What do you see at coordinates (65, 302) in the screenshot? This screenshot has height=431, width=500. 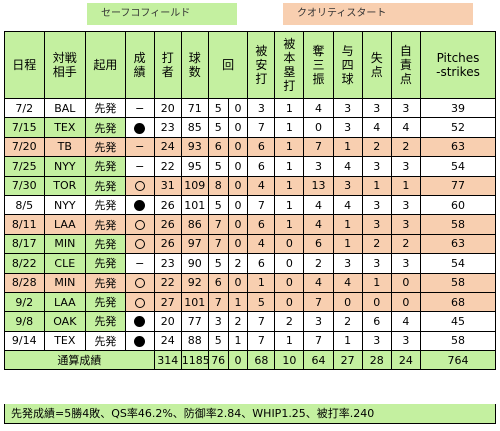 I see `game-opponent: LAA` at bounding box center [65, 302].